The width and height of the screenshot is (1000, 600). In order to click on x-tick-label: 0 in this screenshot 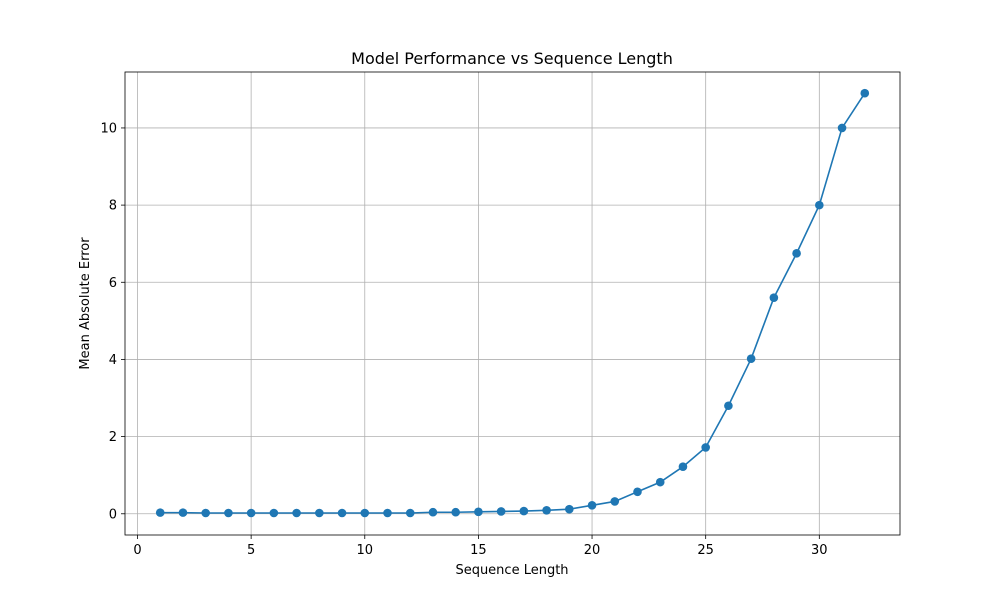, I will do `click(137, 550)`.